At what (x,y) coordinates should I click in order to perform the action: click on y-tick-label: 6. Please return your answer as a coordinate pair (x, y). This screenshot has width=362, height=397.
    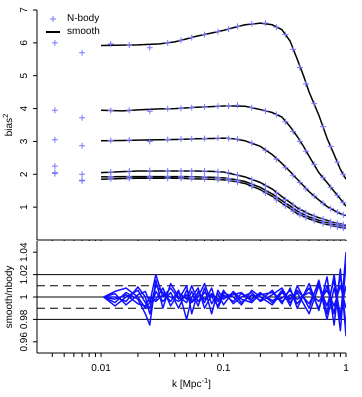
    Looking at the image, I should click on (24, 43).